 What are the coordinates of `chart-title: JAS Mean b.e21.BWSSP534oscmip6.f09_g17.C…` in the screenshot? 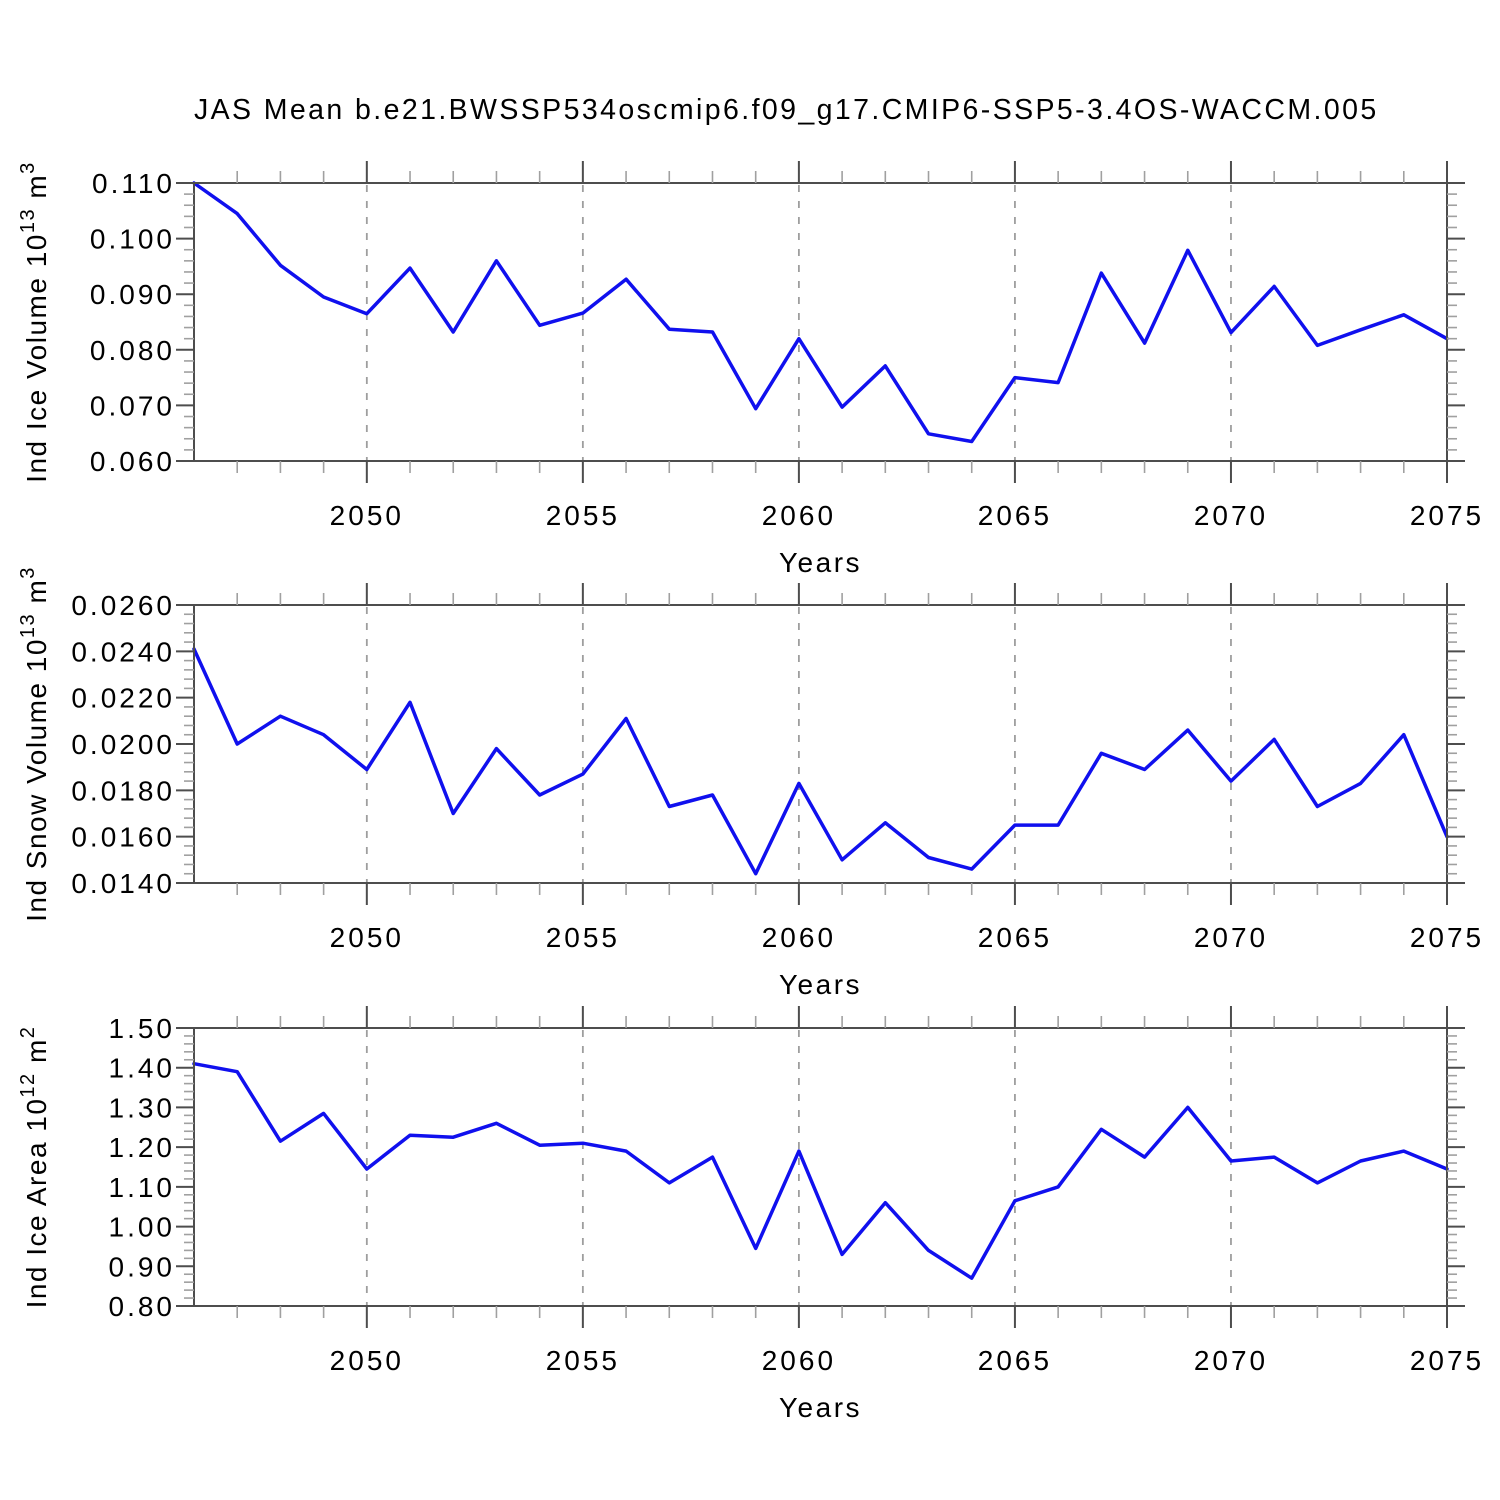 It's located at (786, 110).